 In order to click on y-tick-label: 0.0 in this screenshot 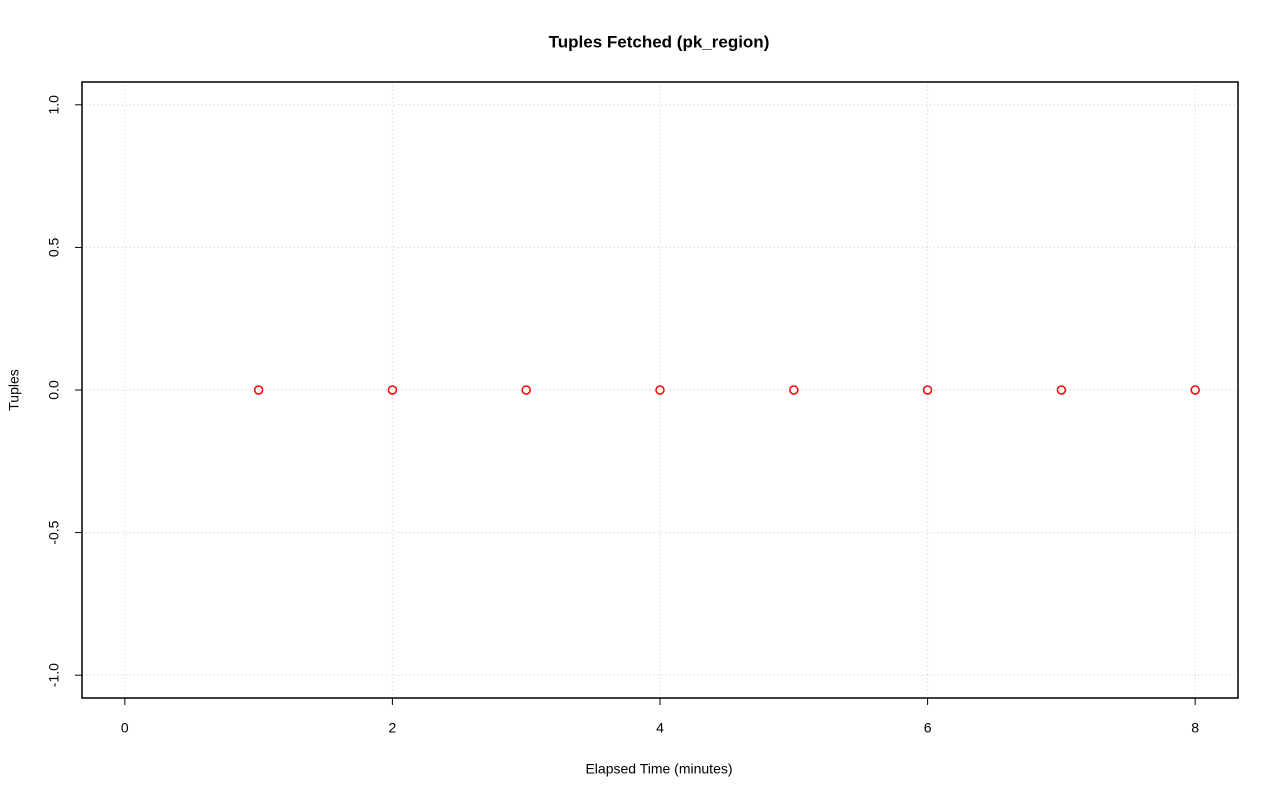, I will do `click(54, 390)`.